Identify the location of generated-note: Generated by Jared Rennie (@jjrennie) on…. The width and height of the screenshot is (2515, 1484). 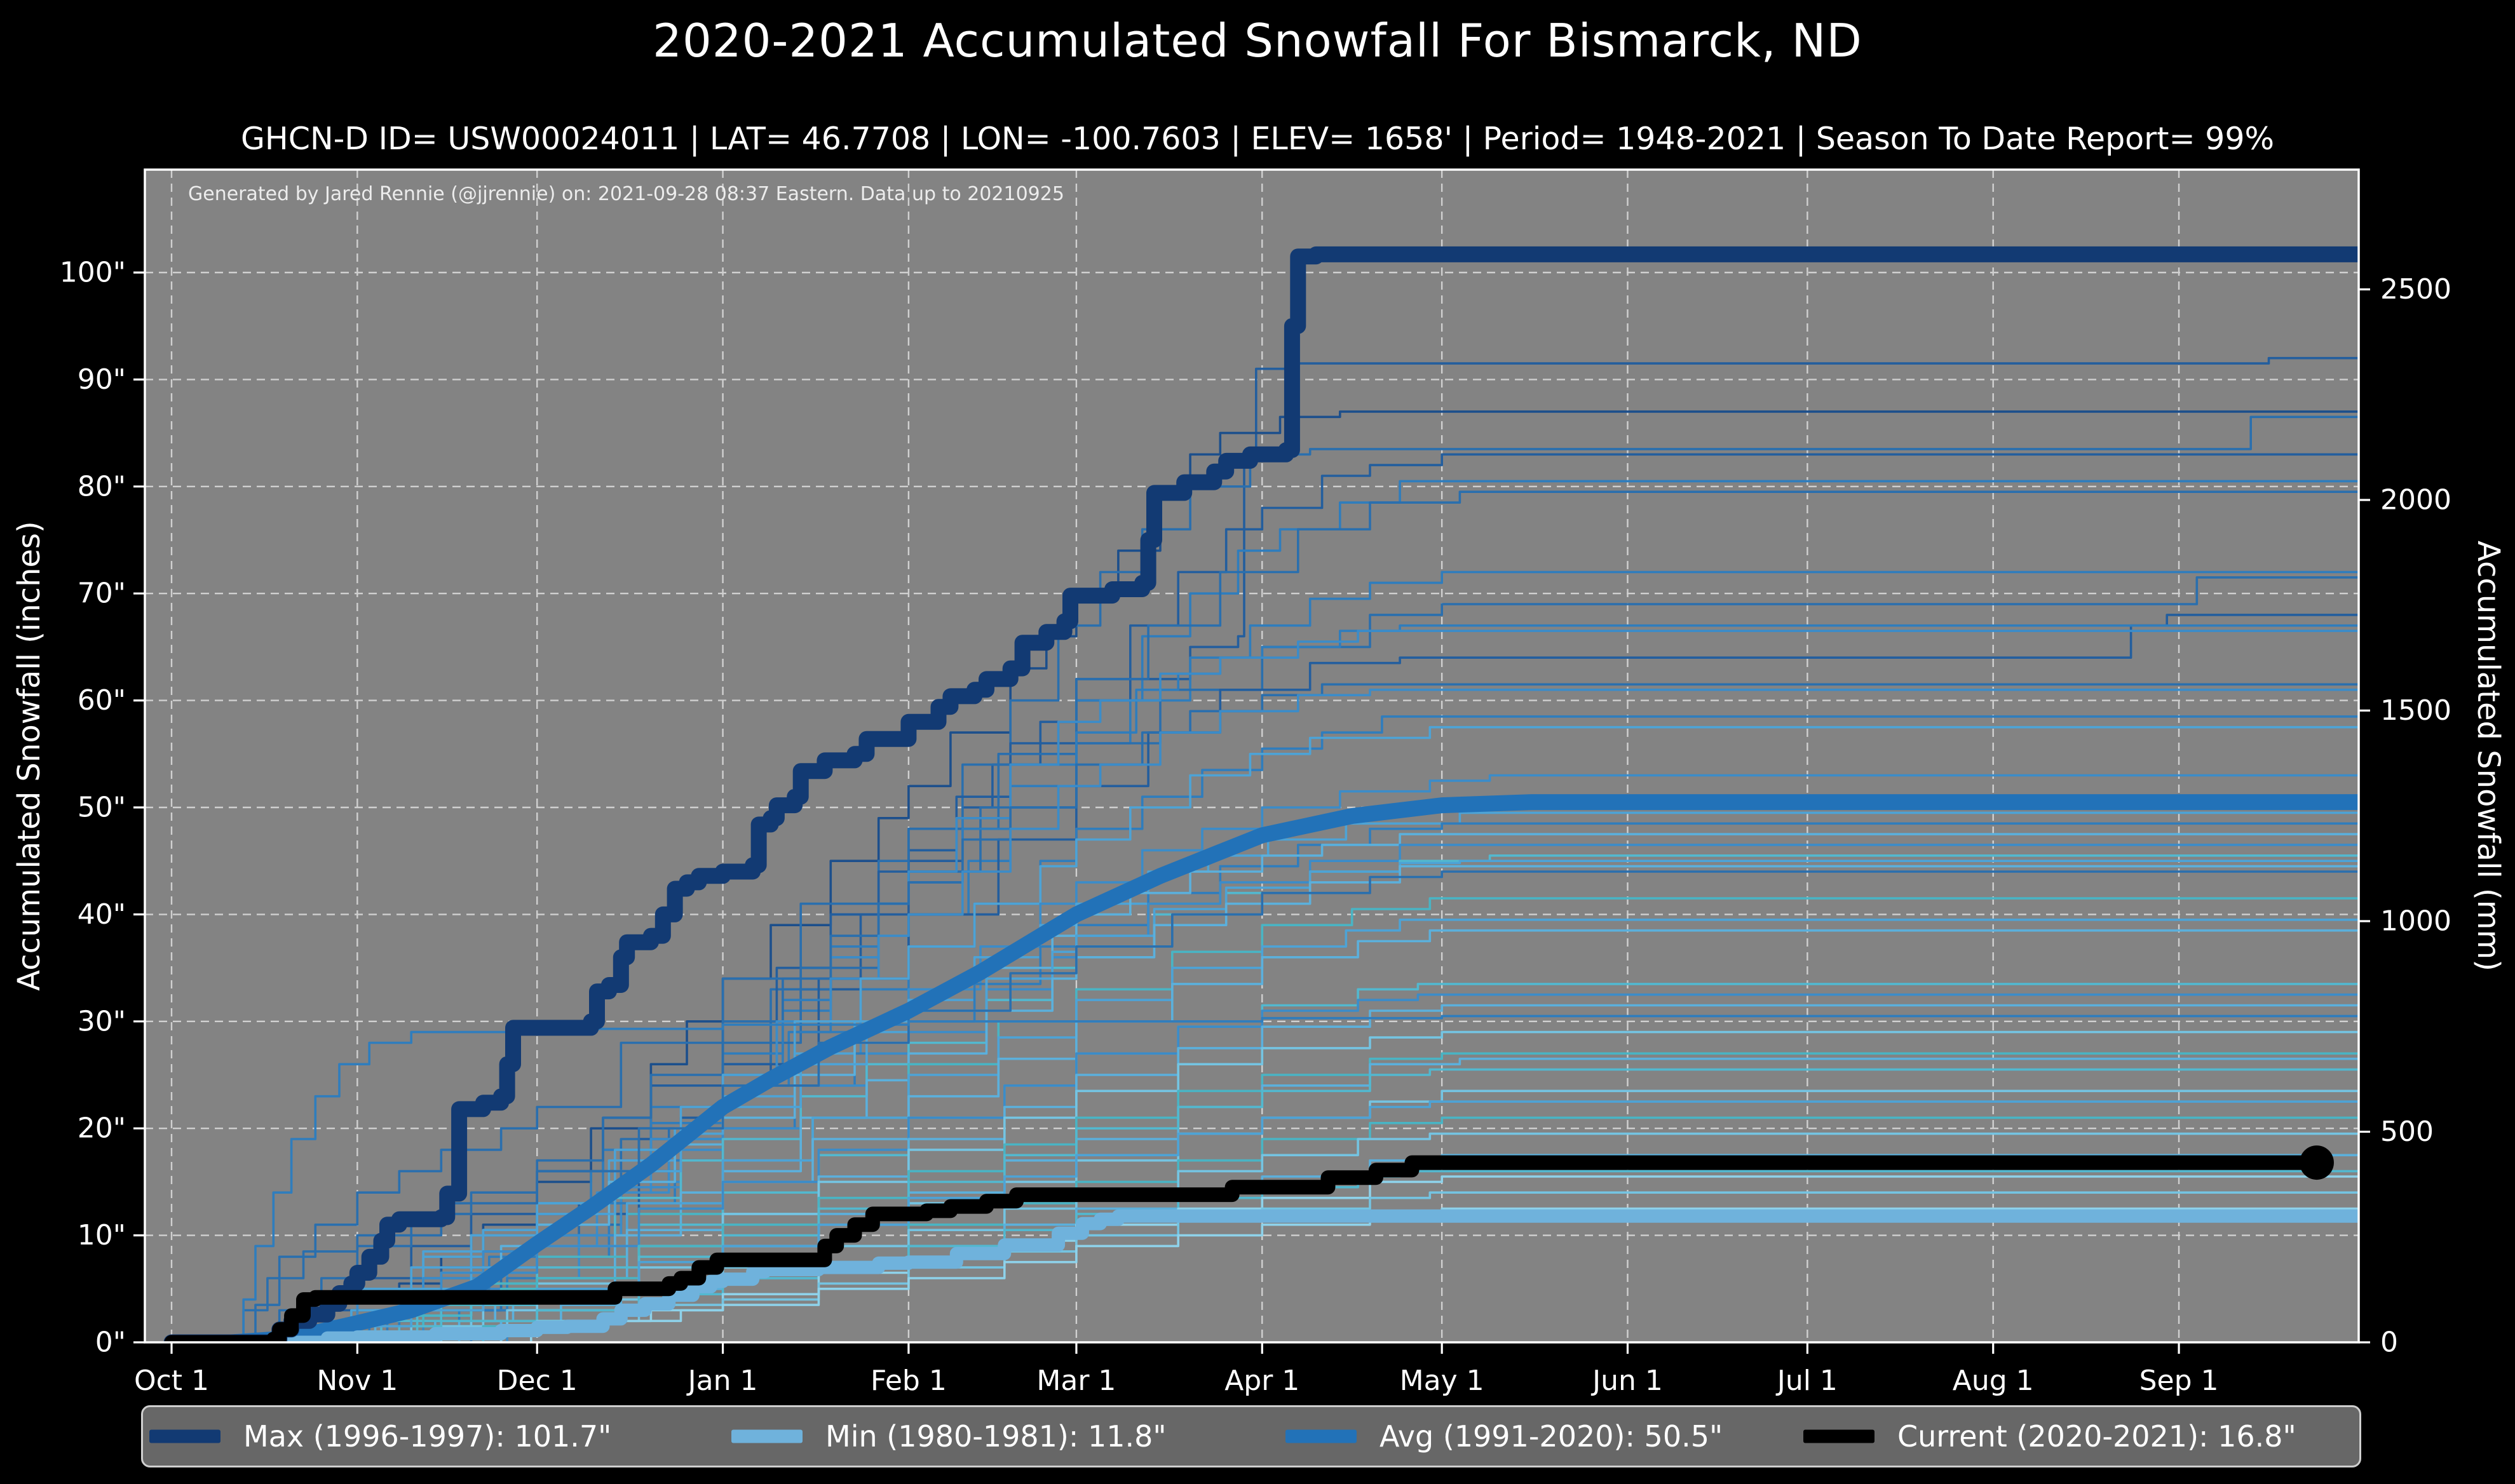
(626, 194).